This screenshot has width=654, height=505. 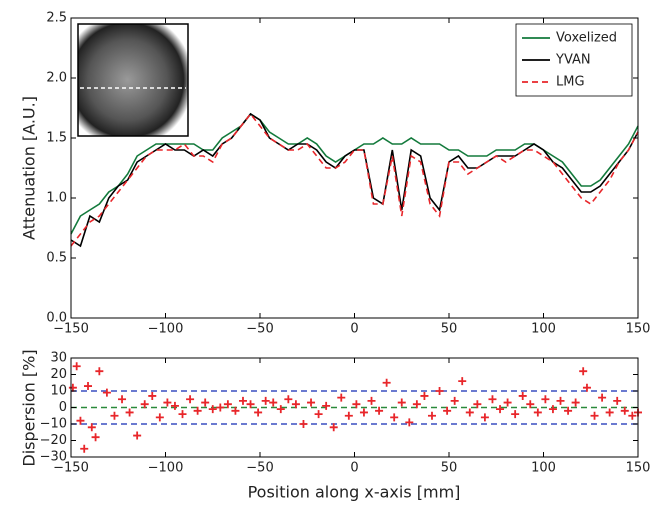 What do you see at coordinates (586, 38) in the screenshot?
I see `legend-label: Voxelized` at bounding box center [586, 38].